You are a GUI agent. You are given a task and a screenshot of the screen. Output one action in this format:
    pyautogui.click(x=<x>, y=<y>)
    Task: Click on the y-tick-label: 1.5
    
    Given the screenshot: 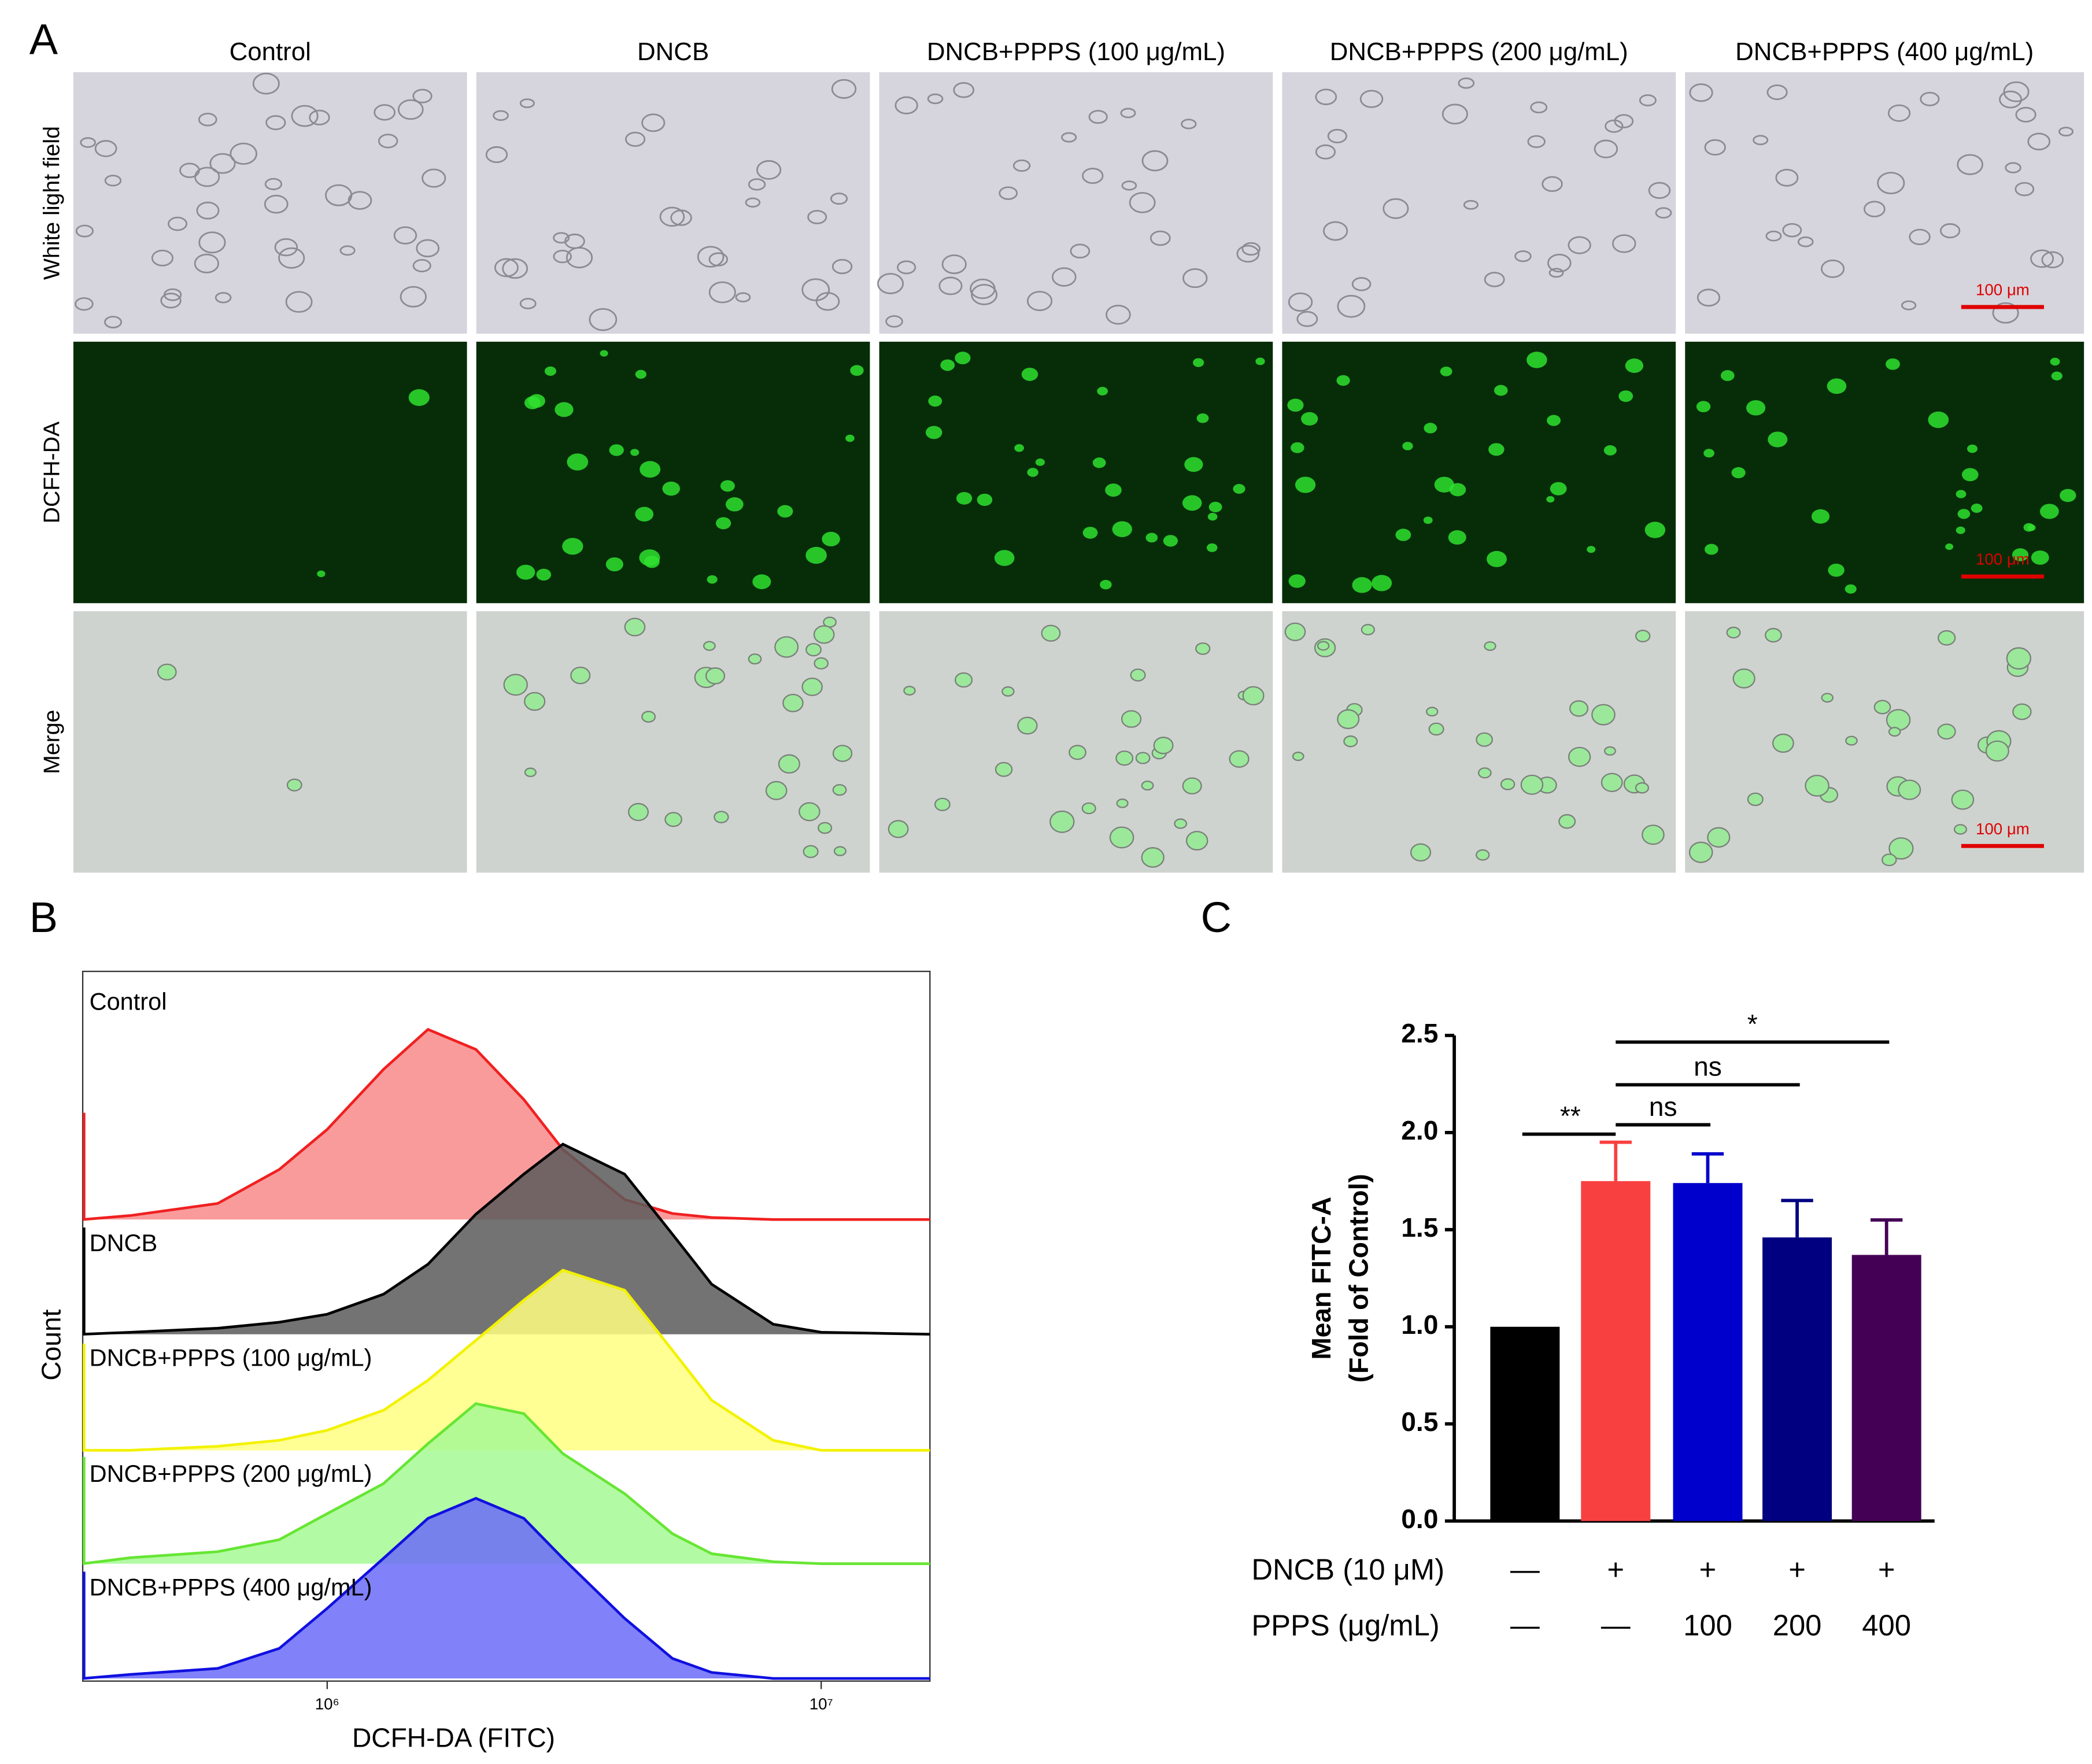 What is the action you would take?
    pyautogui.click(x=1419, y=1227)
    